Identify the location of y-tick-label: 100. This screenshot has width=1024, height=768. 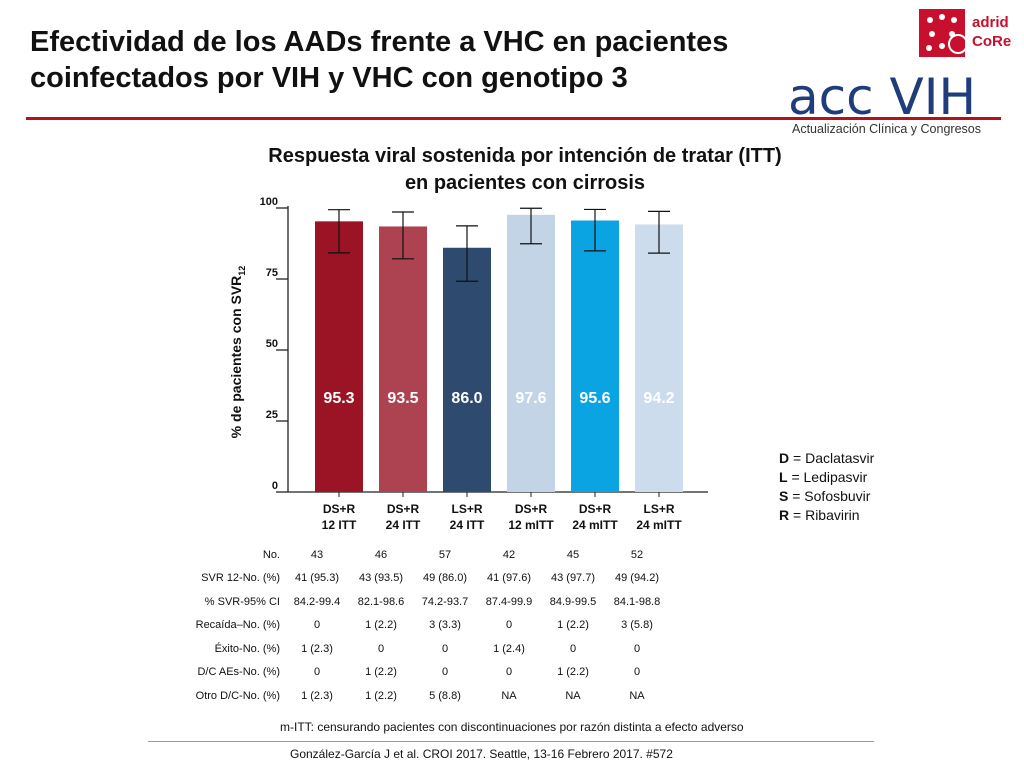
(269, 202).